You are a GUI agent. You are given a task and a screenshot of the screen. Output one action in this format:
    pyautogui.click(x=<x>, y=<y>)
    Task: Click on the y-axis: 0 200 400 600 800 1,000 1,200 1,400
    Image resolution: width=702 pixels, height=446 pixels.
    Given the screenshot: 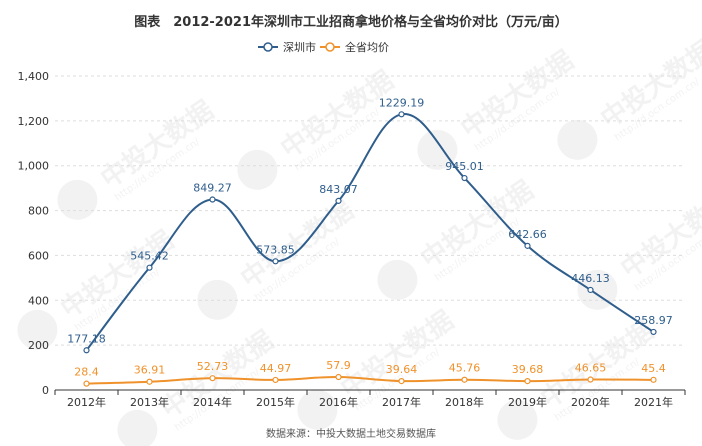 What is the action you would take?
    pyautogui.click(x=34, y=233)
    